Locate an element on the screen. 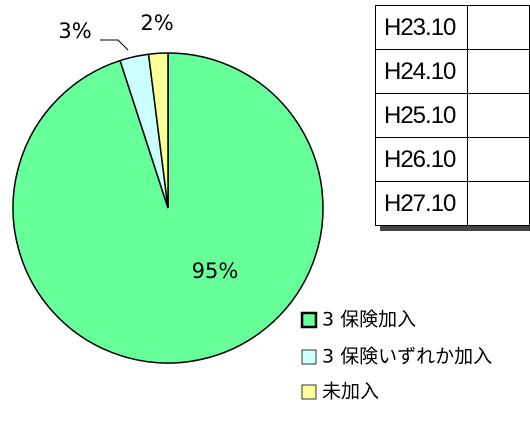 The image size is (530, 421). data-label: 95% is located at coordinates (215, 271).